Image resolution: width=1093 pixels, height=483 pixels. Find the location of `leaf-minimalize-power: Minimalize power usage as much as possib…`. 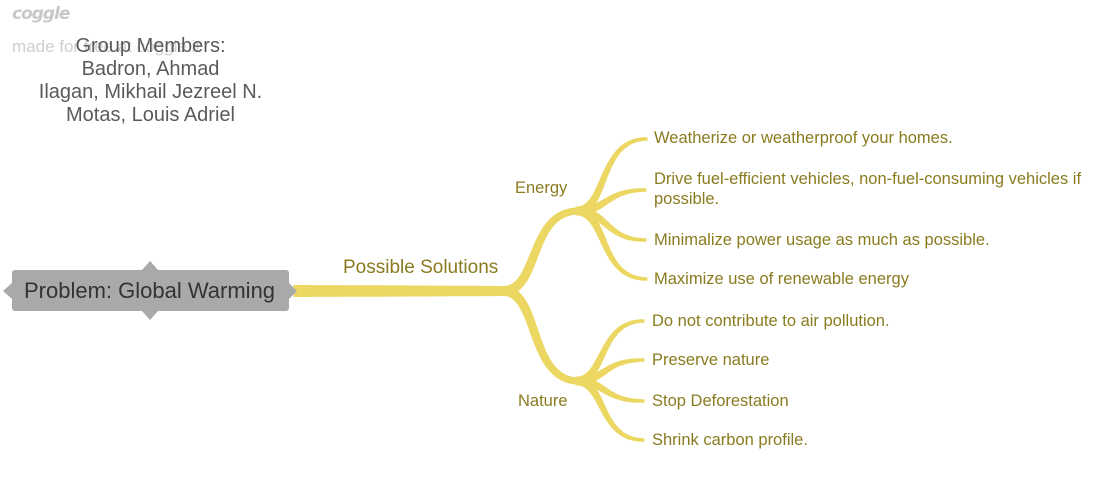

leaf-minimalize-power: Minimalize power usage as much as possib… is located at coordinates (822, 240).